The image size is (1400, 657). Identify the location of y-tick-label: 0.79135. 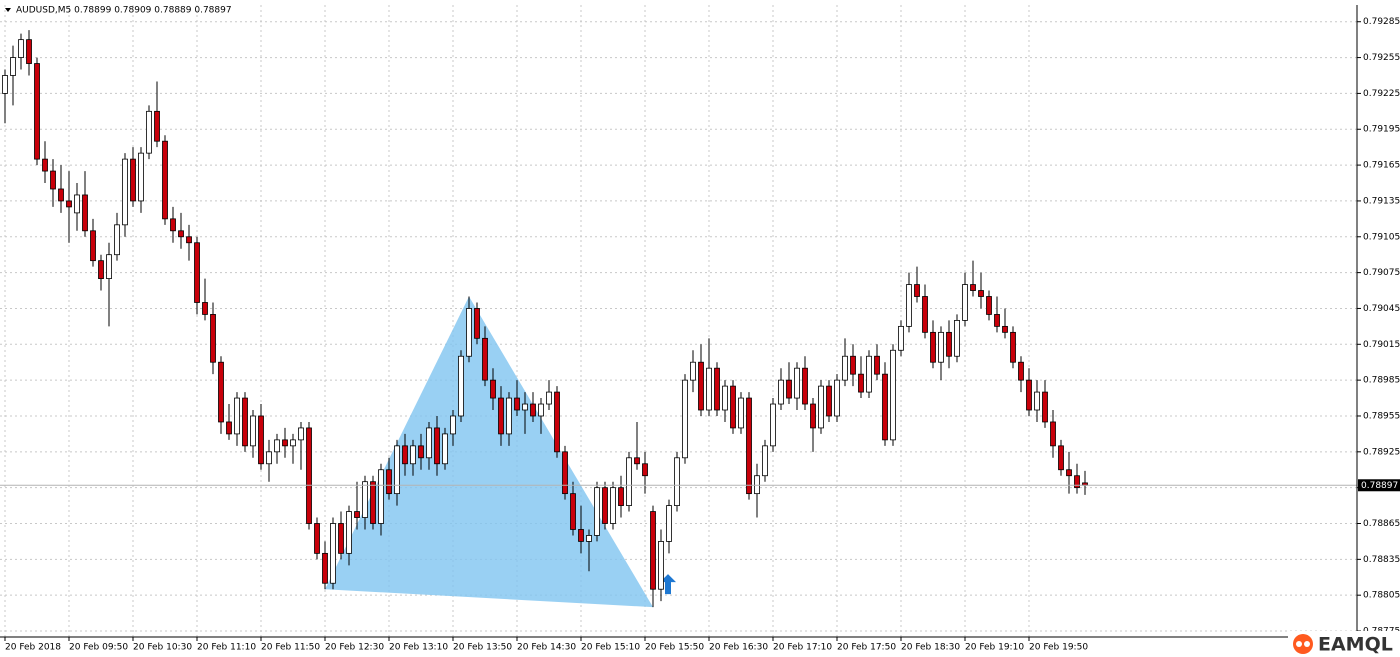
(1381, 201).